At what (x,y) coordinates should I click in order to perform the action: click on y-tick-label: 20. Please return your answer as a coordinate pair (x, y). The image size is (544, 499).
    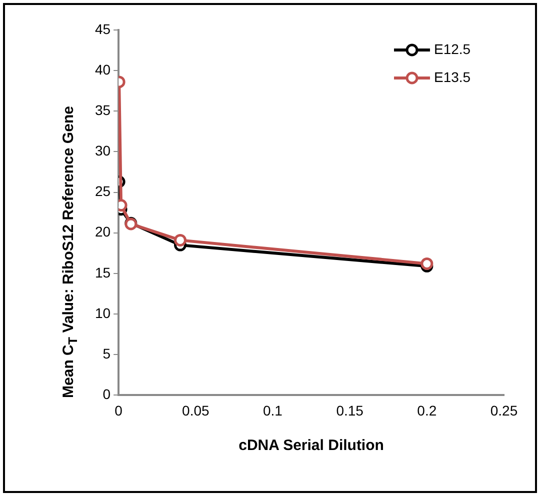
    Looking at the image, I should click on (102, 232).